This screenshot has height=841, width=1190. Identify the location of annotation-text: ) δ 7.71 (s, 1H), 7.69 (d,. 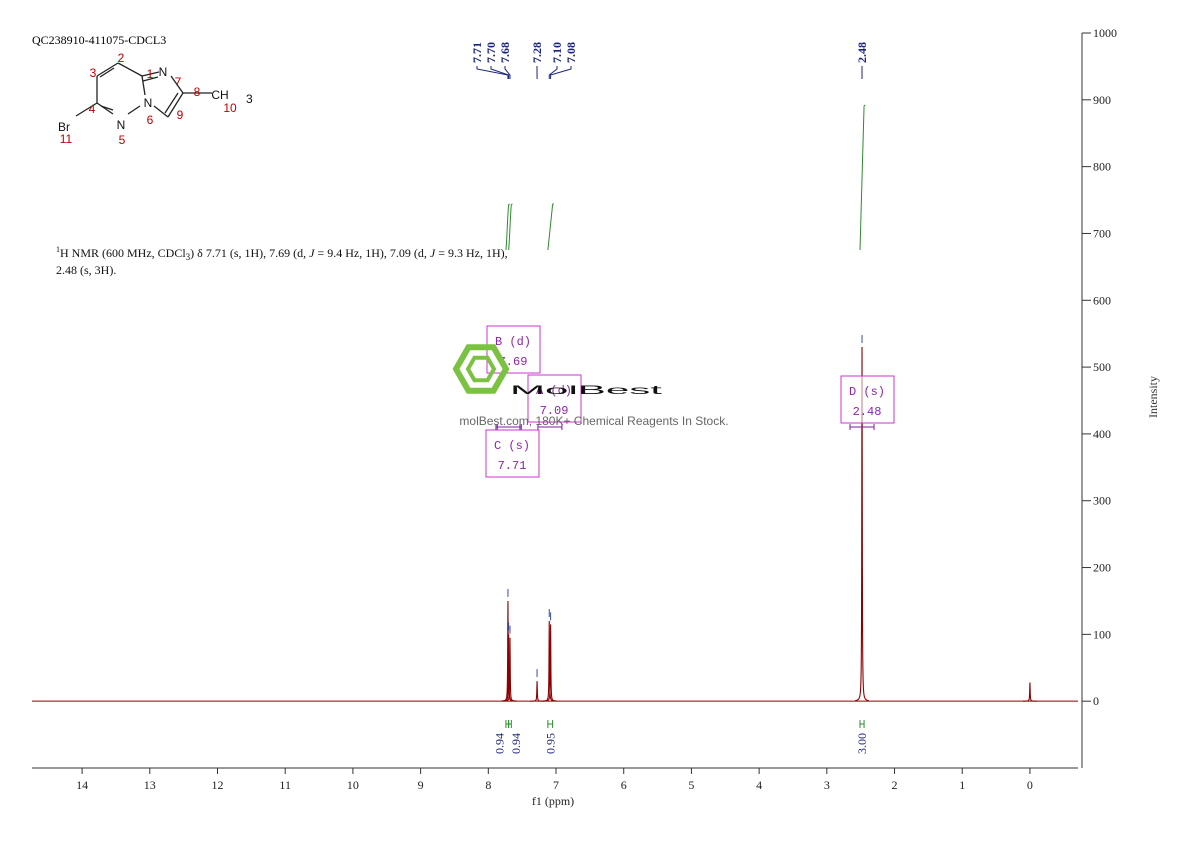
(249, 253).